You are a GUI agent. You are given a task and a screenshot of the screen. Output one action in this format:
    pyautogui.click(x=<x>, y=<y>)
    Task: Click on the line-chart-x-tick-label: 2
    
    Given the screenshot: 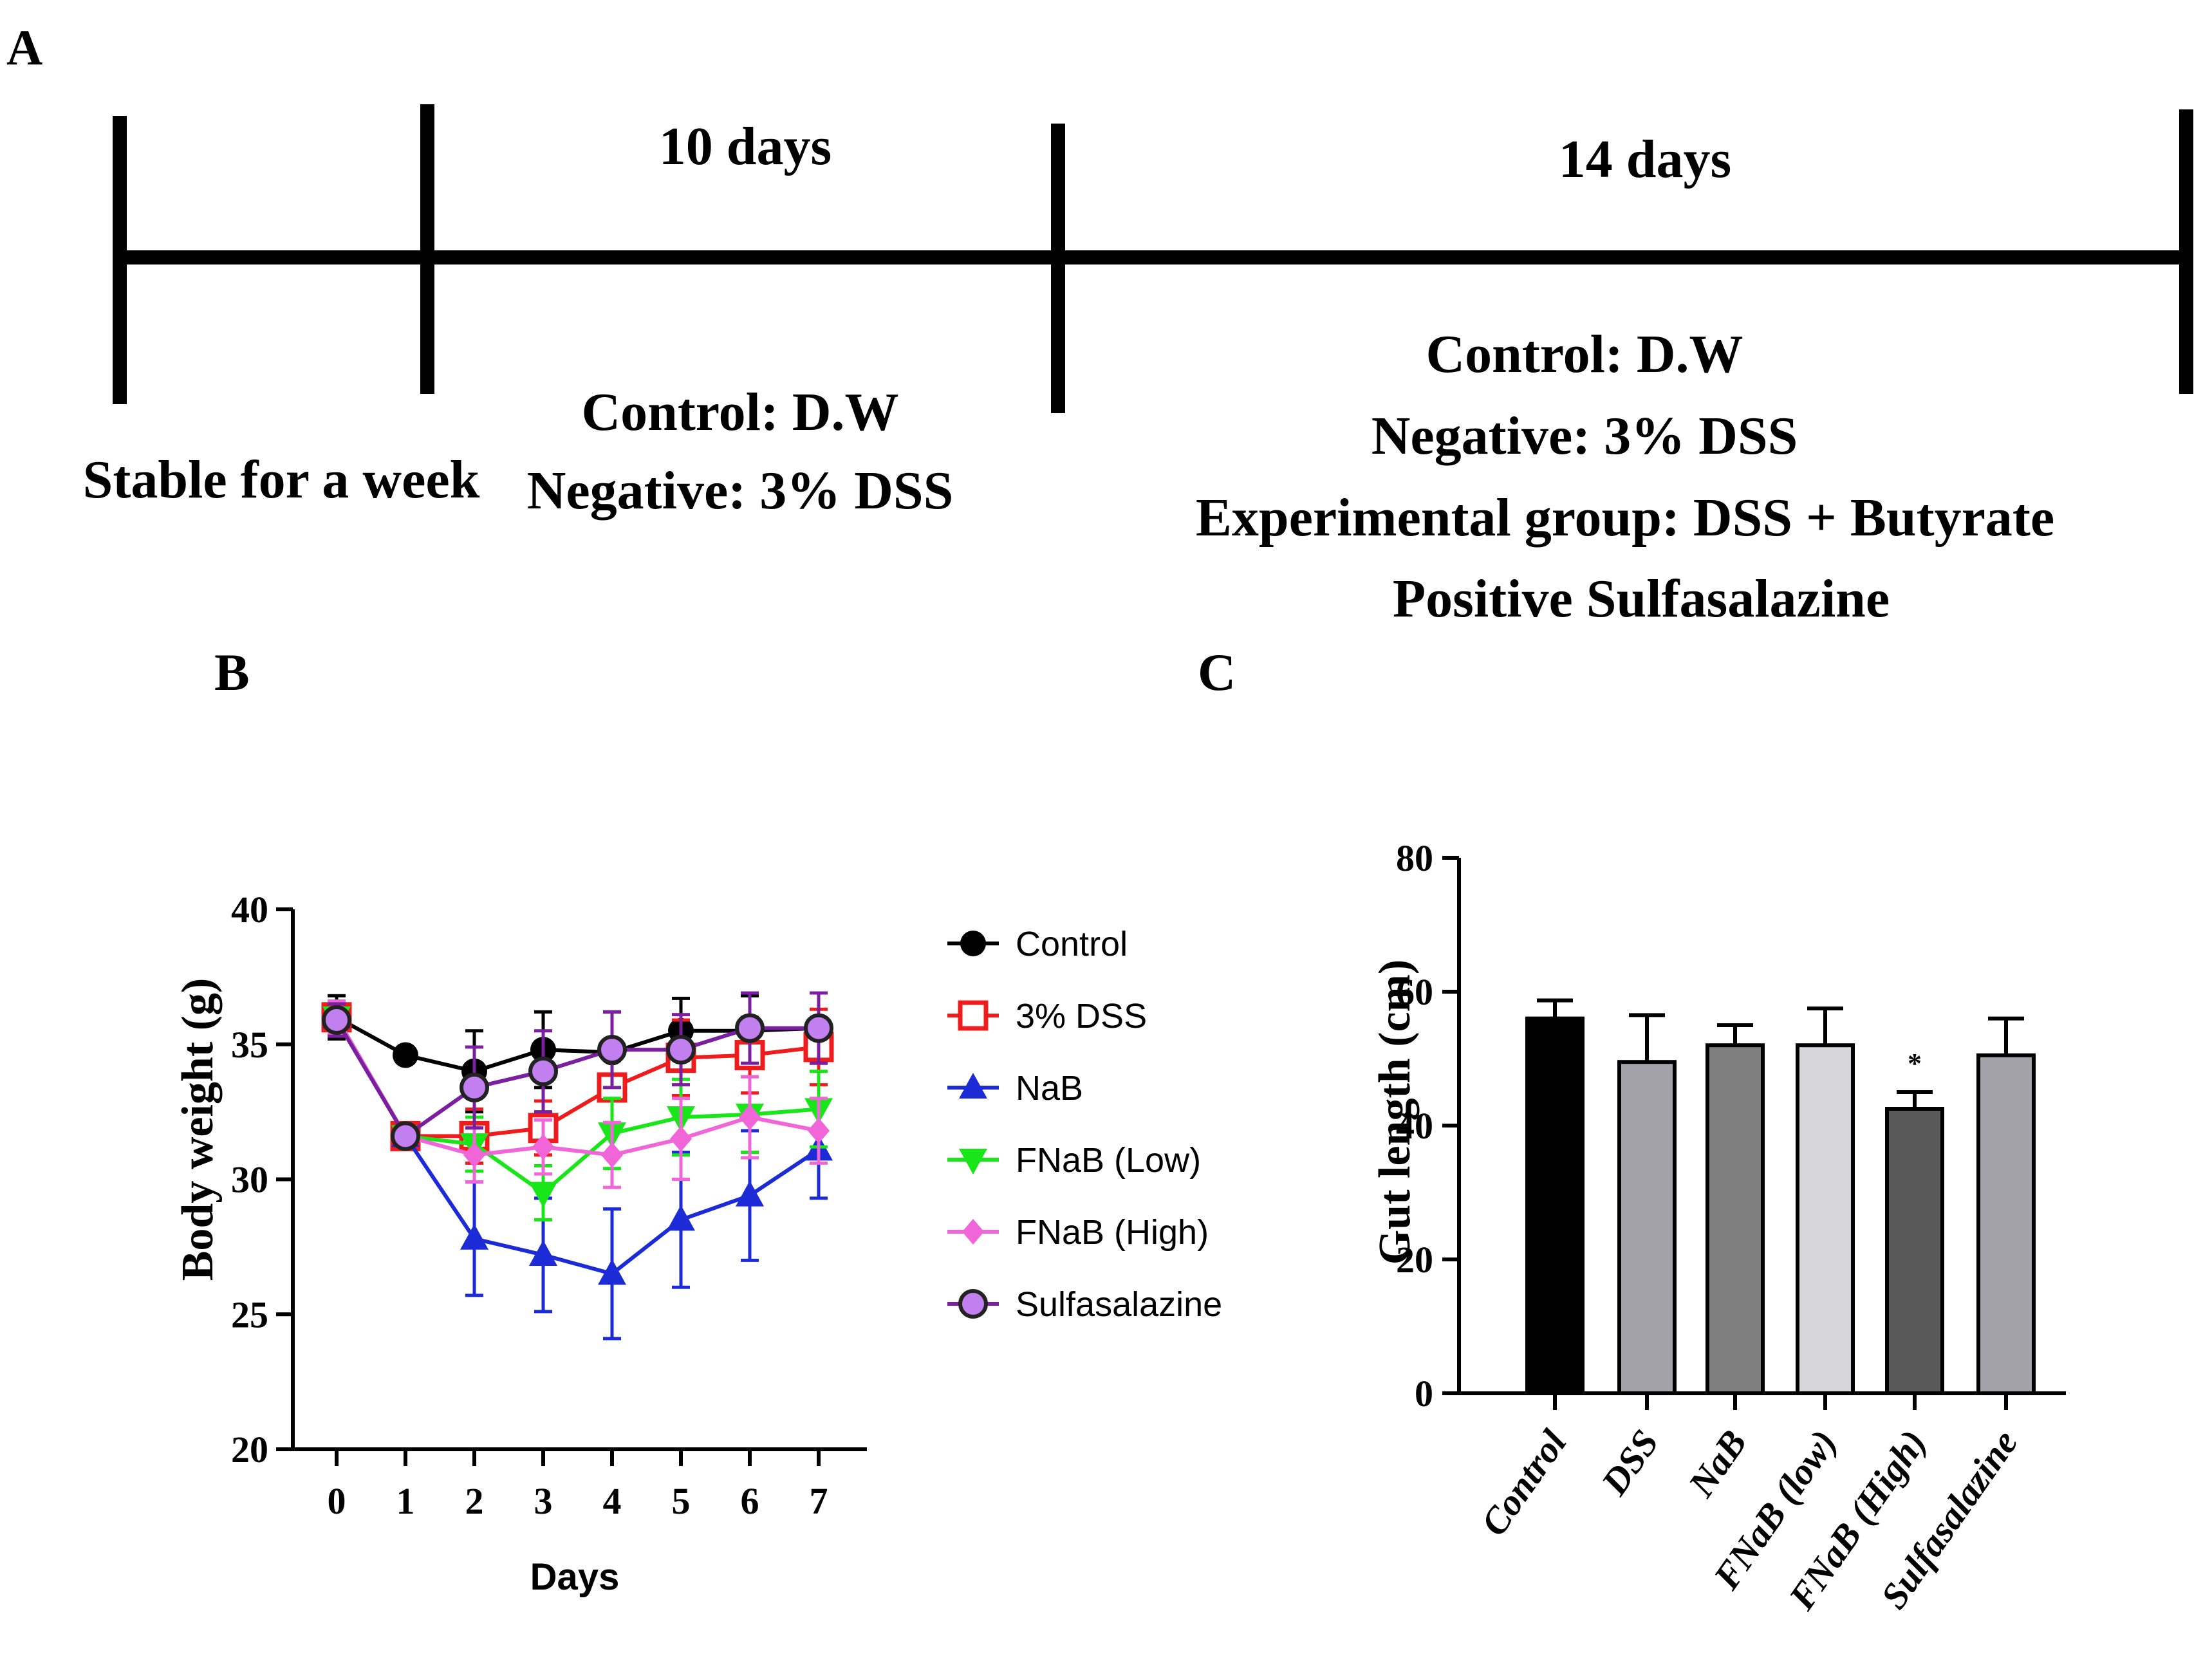 What is the action you would take?
    pyautogui.click(x=475, y=1501)
    